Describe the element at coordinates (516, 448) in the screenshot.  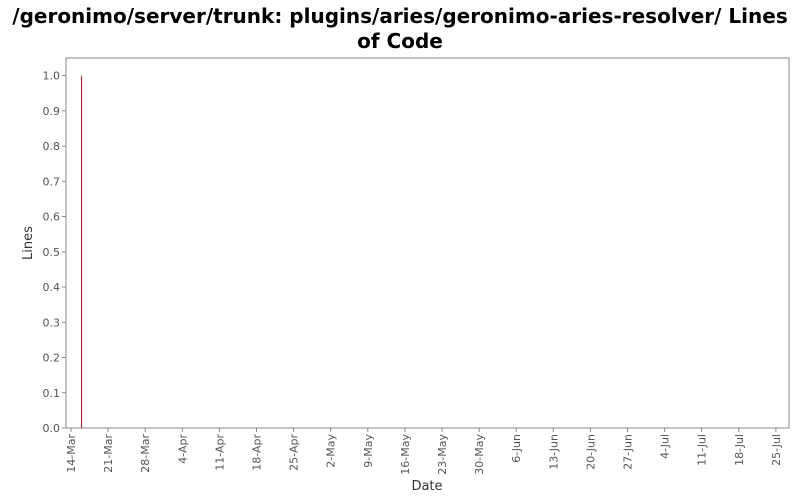
I see `x-tick-label: 6-Jun` at that location.